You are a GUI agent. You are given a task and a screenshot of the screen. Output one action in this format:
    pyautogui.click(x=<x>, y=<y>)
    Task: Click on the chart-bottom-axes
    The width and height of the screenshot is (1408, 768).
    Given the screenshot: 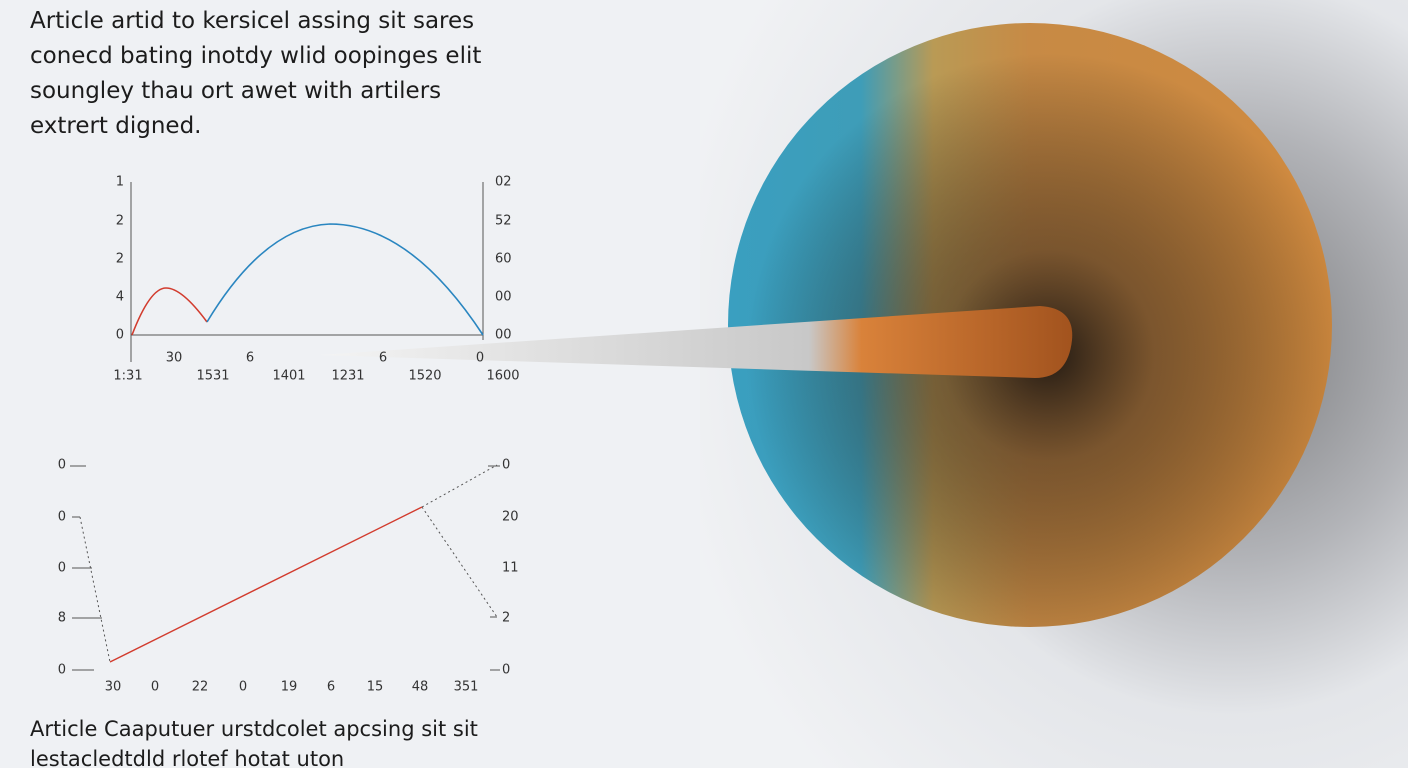 What is the action you would take?
    pyautogui.click(x=285, y=567)
    